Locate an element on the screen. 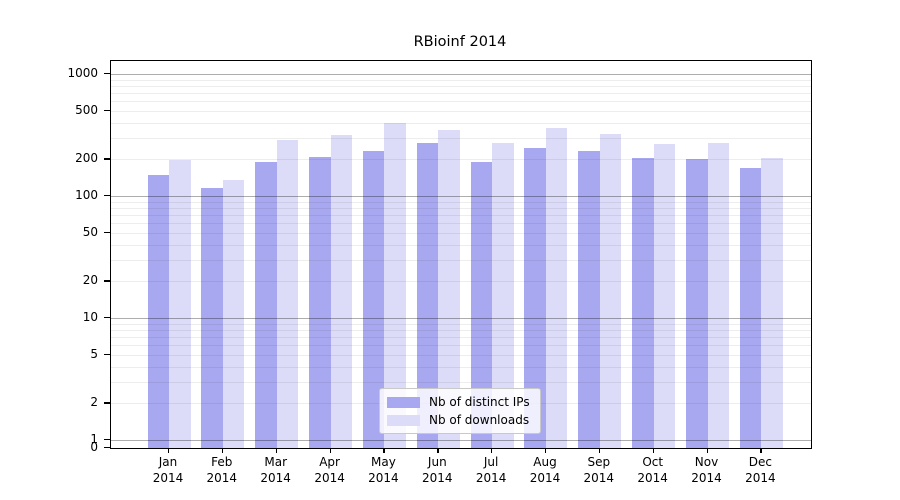 This screenshot has width=900, height=500. x-tick-apr-2014 is located at coordinates (330, 450).